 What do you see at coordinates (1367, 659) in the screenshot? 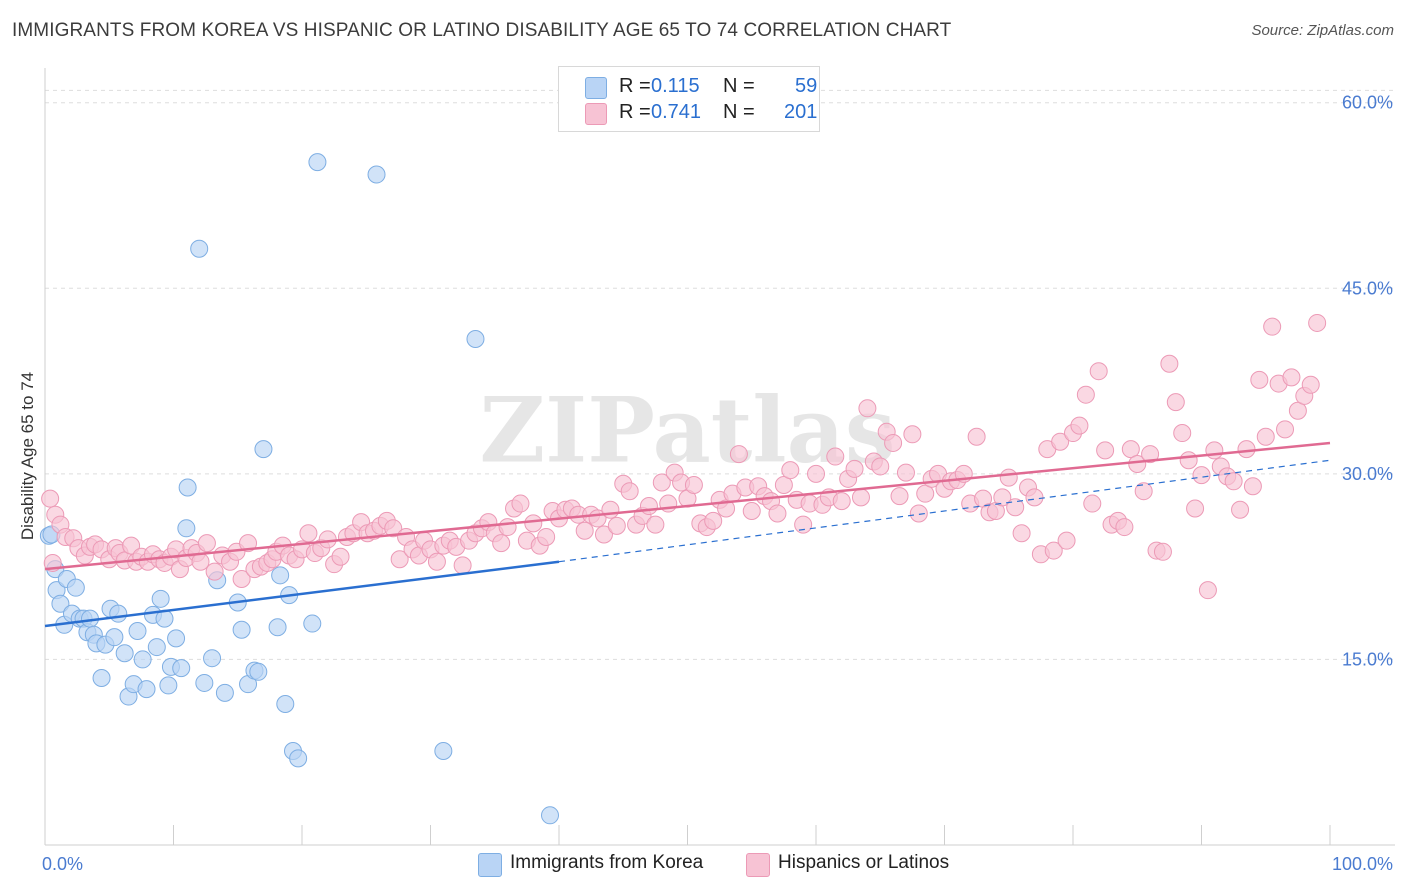
I see `y-tick-label: 15.0%` at bounding box center [1367, 659].